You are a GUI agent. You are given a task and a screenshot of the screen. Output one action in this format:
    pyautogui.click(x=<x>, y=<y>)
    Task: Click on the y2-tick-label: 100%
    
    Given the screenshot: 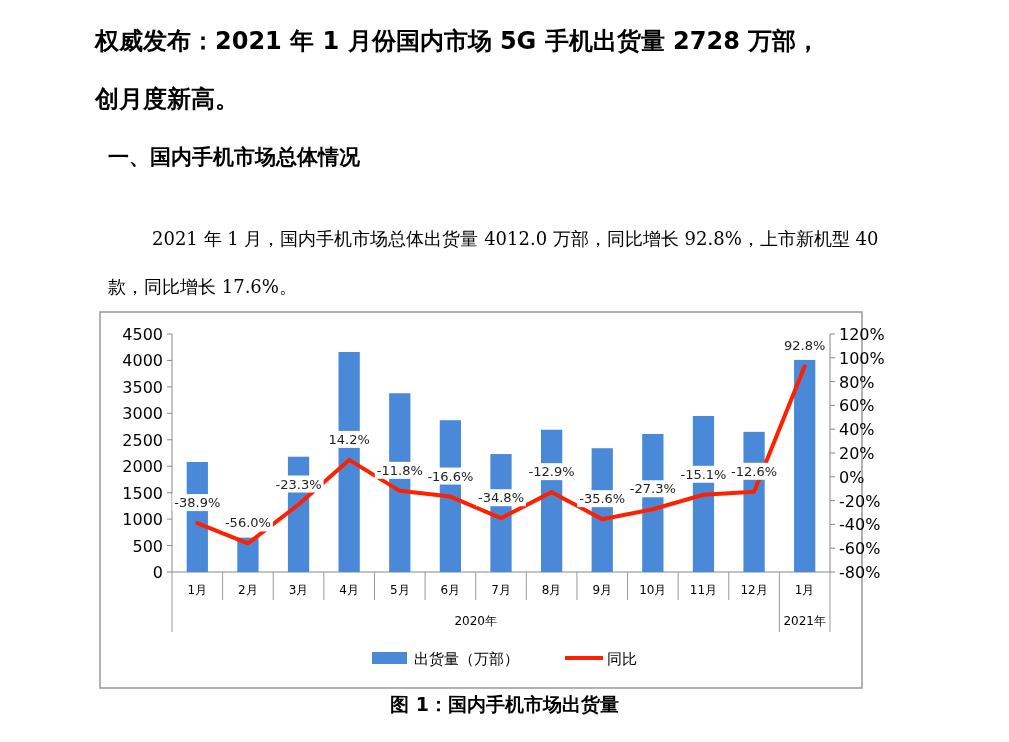 What is the action you would take?
    pyautogui.click(x=862, y=358)
    